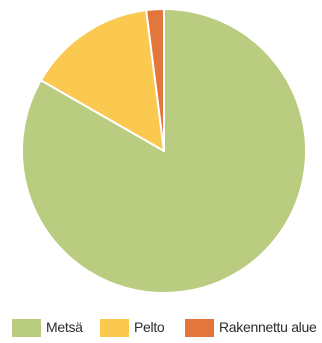  Describe the element at coordinates (26, 328) in the screenshot. I see `legend-swatch-metsa` at that location.